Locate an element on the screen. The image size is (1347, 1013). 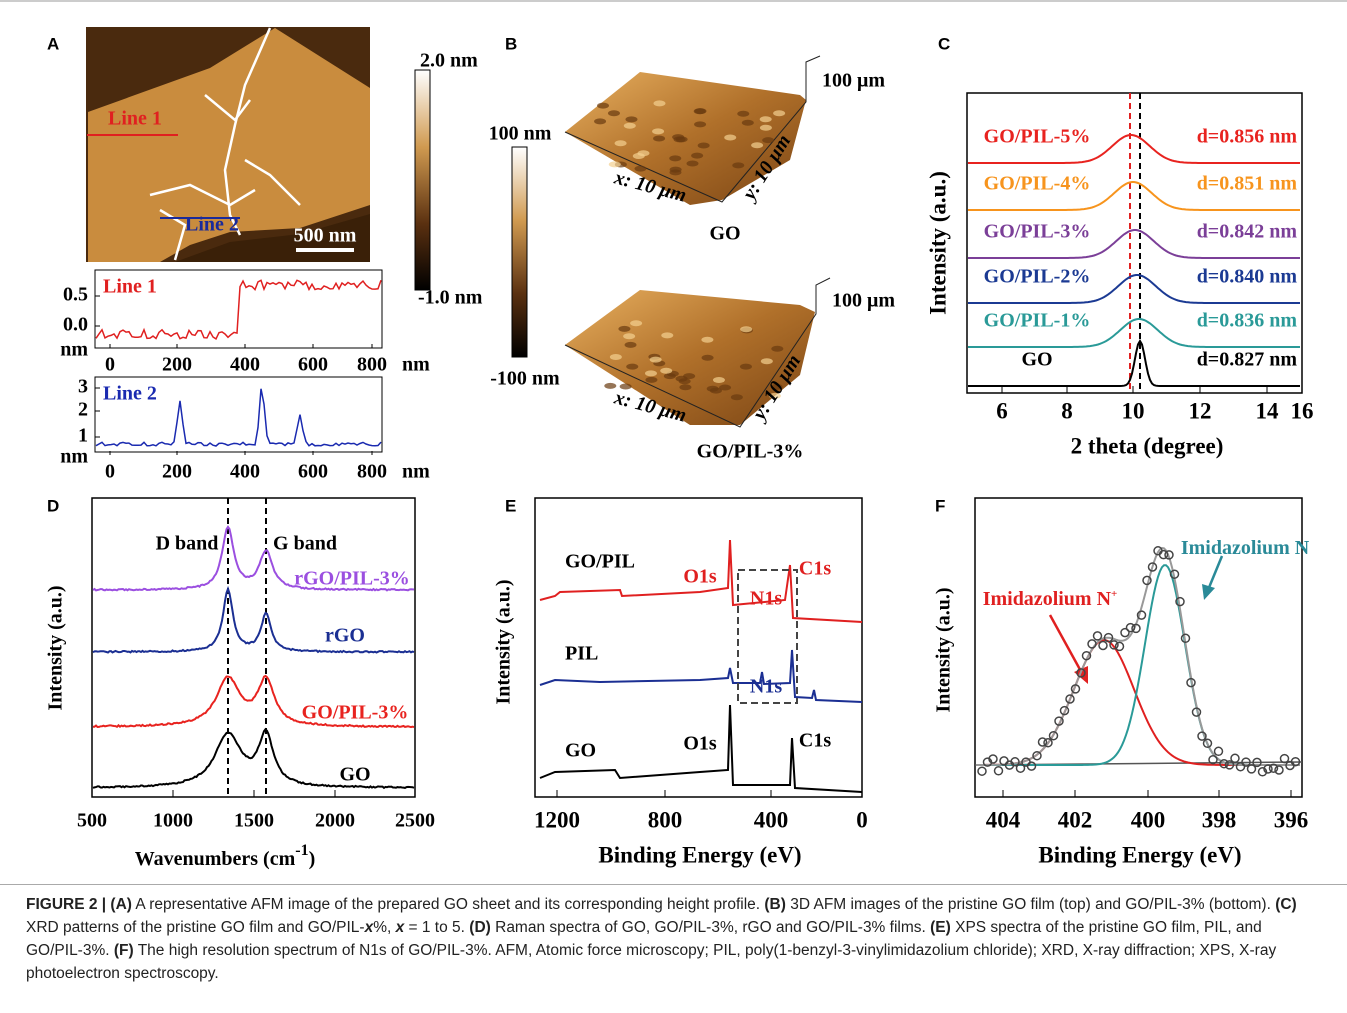
highlight-box is located at coordinates (767, 636).